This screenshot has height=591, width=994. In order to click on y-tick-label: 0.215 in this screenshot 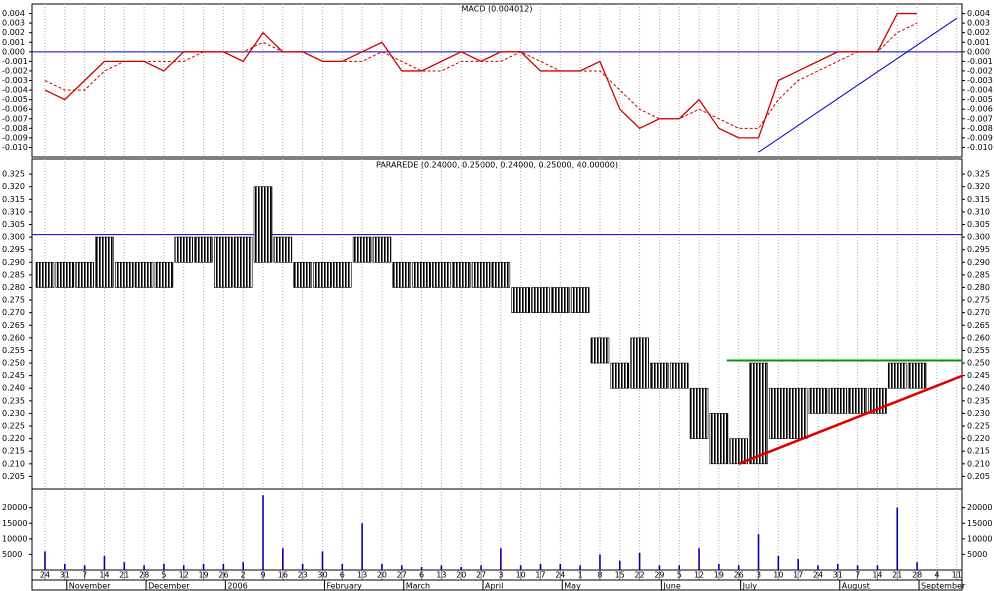, I will do `click(978, 451)`.